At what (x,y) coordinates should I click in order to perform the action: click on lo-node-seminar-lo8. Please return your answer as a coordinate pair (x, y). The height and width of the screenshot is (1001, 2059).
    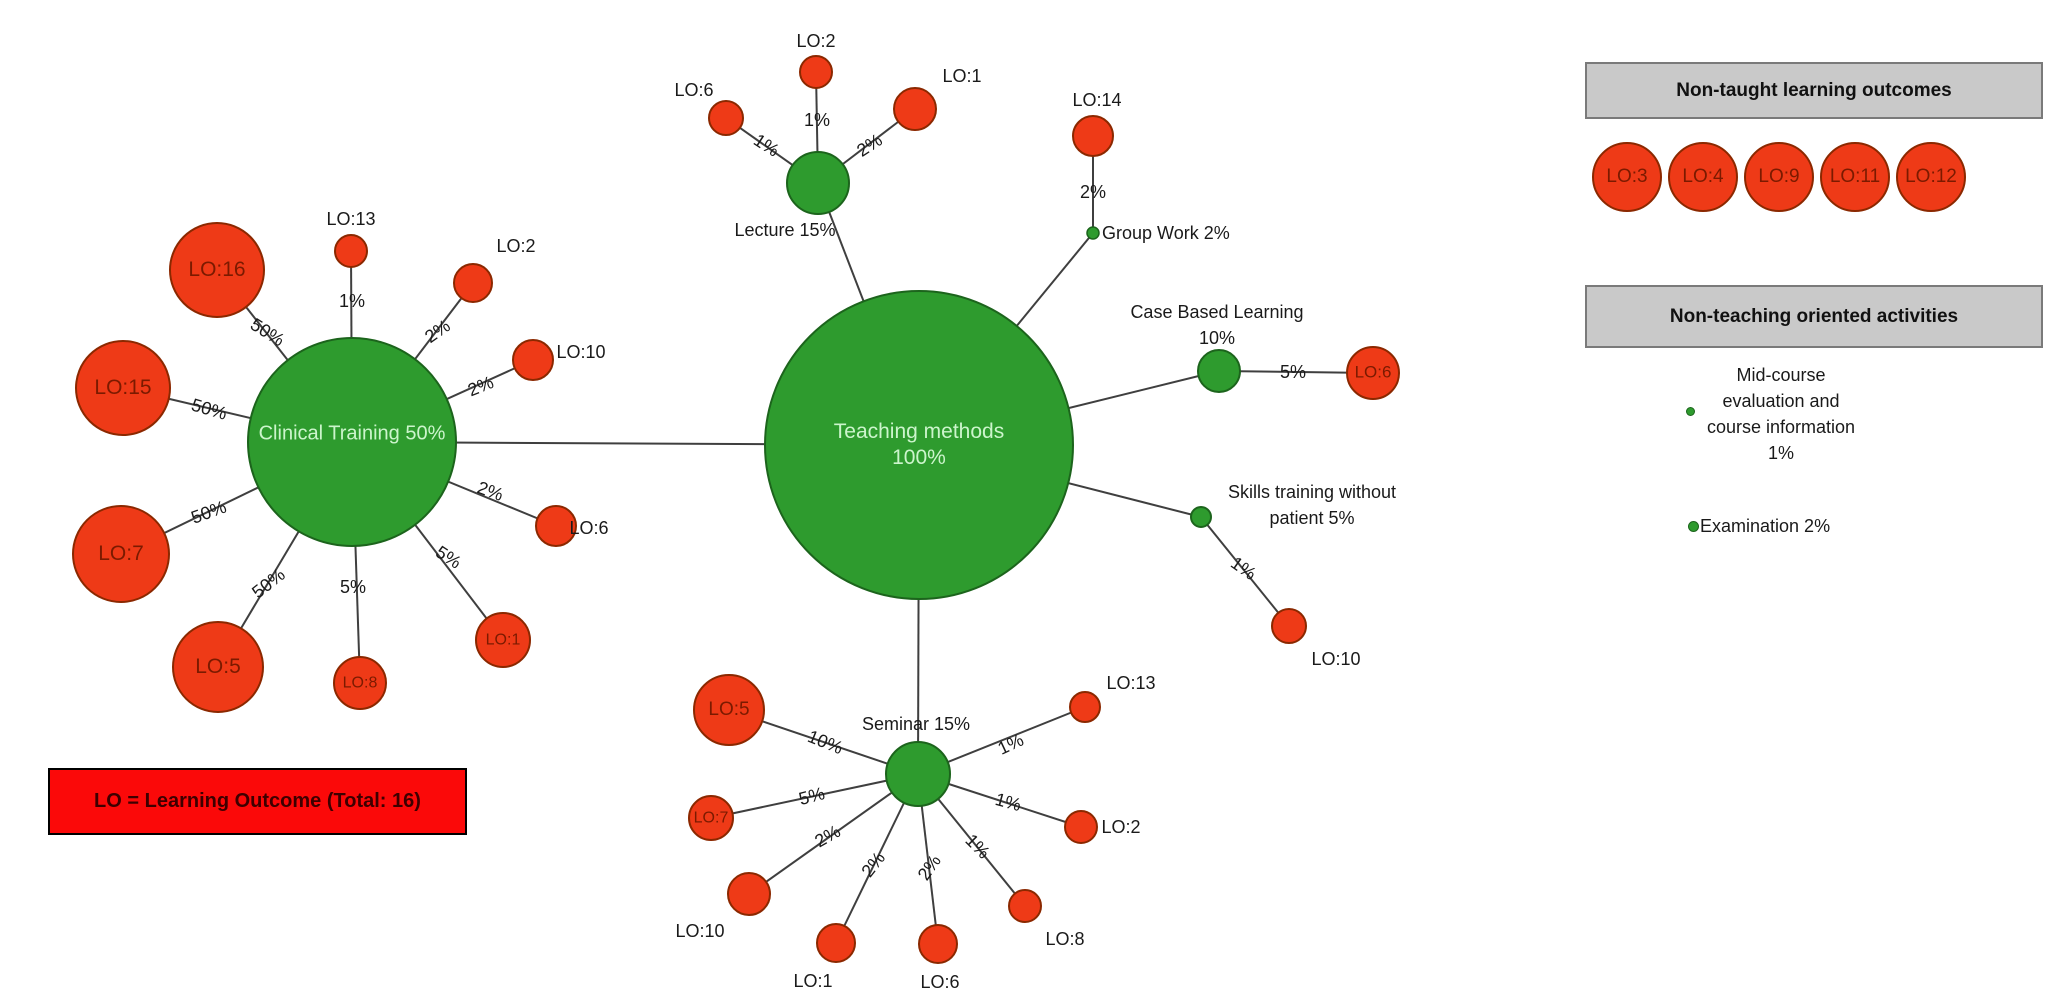
    Looking at the image, I should click on (1025, 906).